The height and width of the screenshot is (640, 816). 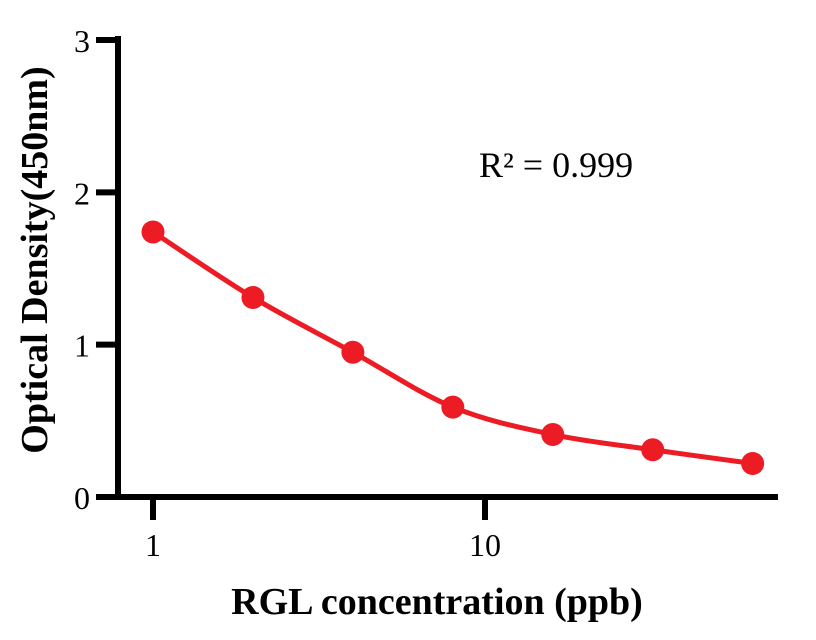 What do you see at coordinates (82, 498) in the screenshot?
I see `y-tick-label: 0` at bounding box center [82, 498].